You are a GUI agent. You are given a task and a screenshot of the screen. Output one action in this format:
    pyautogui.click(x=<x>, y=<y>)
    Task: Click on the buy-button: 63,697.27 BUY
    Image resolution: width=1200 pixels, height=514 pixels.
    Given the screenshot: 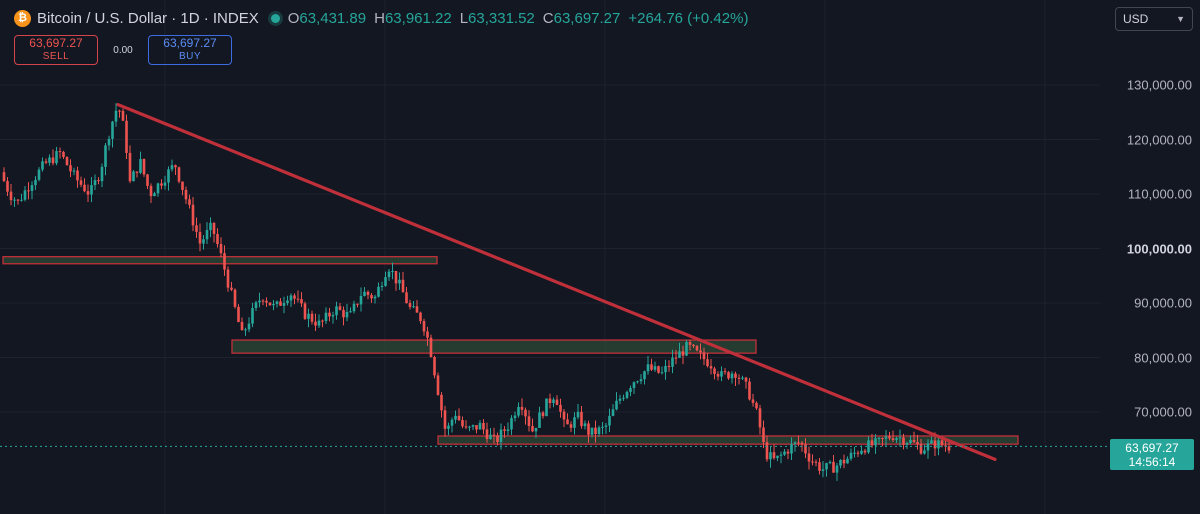 What is the action you would take?
    pyautogui.click(x=190, y=50)
    